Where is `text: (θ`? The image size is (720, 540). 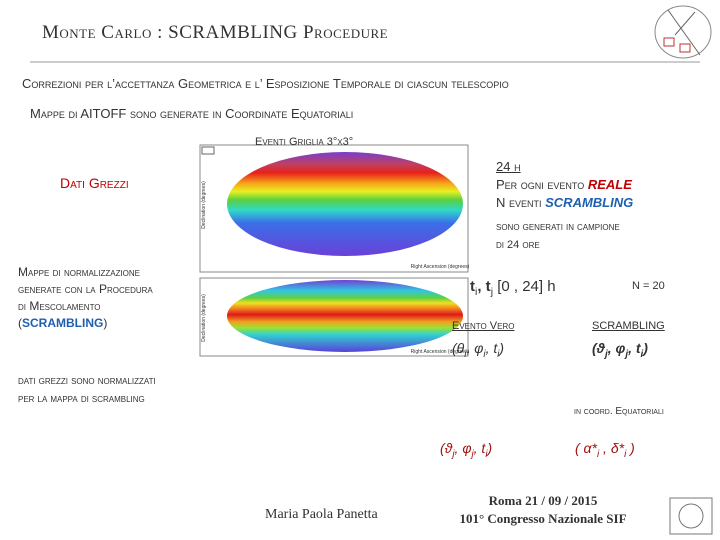 text: (θ is located at coordinates (458, 348).